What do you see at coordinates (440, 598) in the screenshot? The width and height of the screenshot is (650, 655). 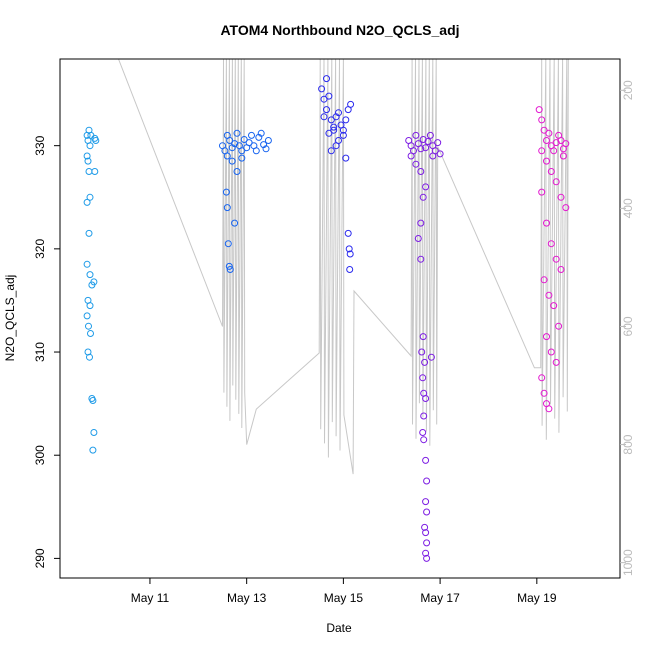 I see `x-tick-label: May 17` at bounding box center [440, 598].